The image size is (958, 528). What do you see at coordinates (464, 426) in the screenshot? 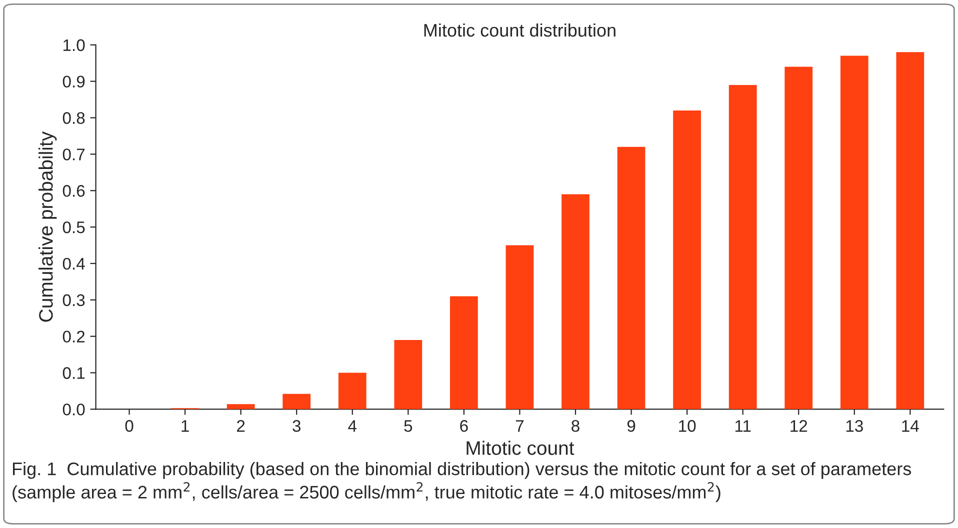
I see `x-tick-label: 6` at bounding box center [464, 426].